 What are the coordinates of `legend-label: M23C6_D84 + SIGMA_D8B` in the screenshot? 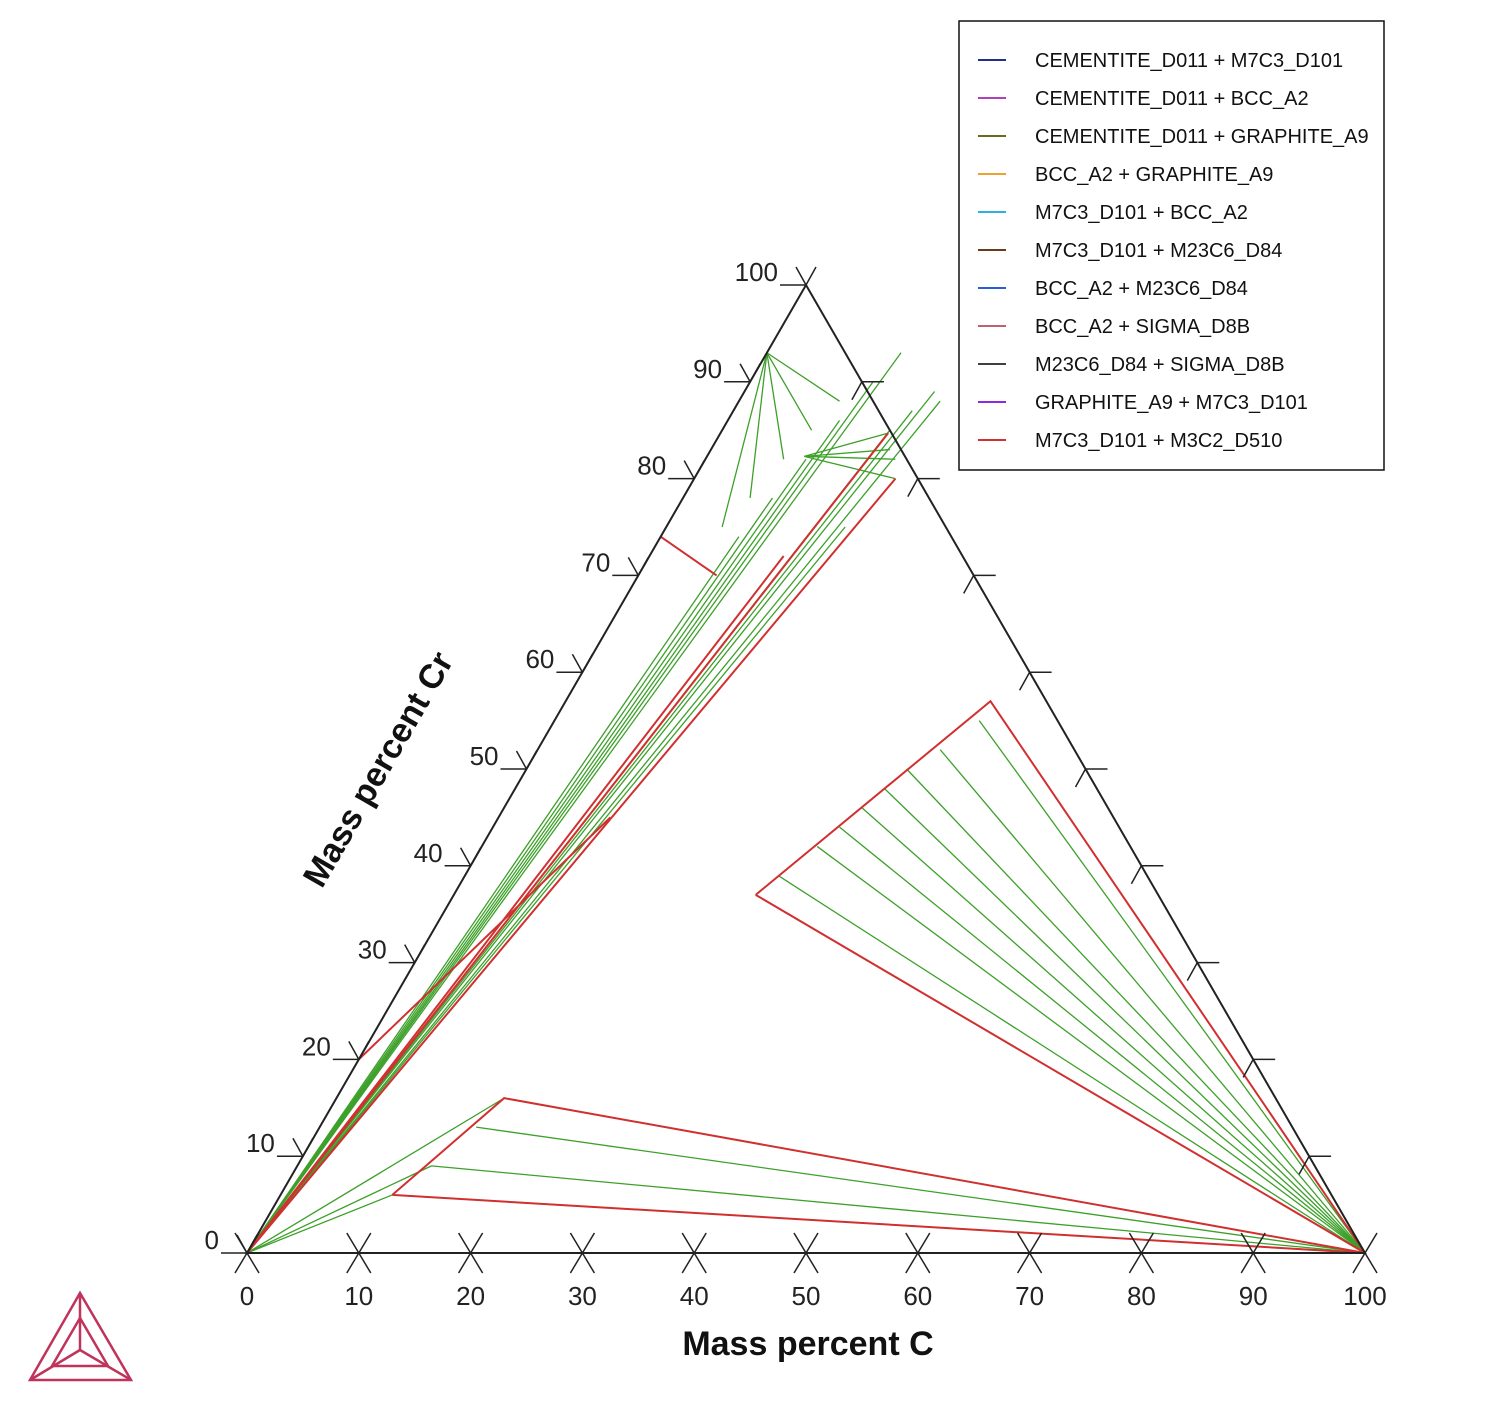 It's located at (1160, 365).